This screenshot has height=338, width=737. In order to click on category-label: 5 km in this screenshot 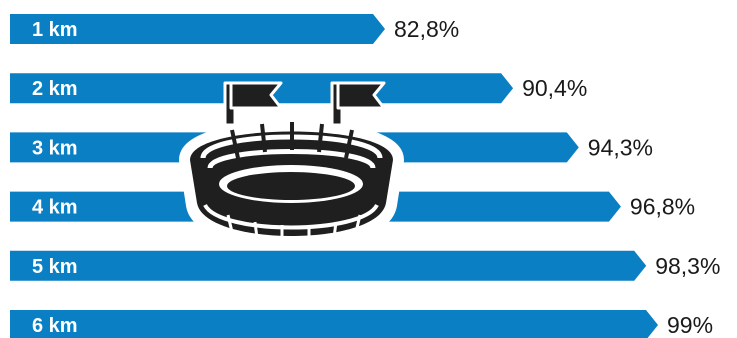, I will do `click(55, 267)`.